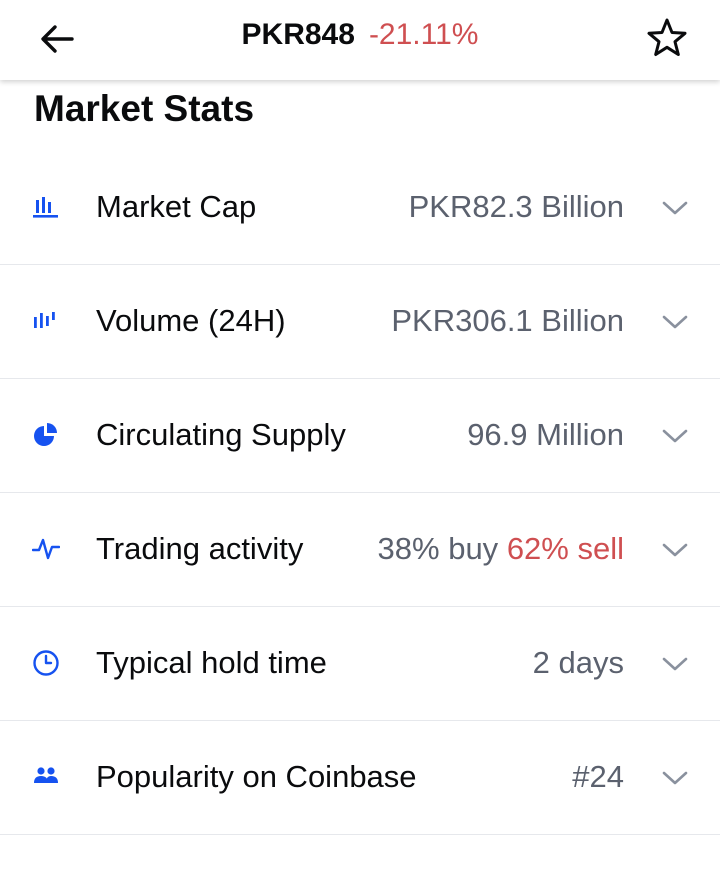 This screenshot has height=891, width=720. What do you see at coordinates (516, 206) in the screenshot?
I see `stat-value: PKR82.3 Billion` at bounding box center [516, 206].